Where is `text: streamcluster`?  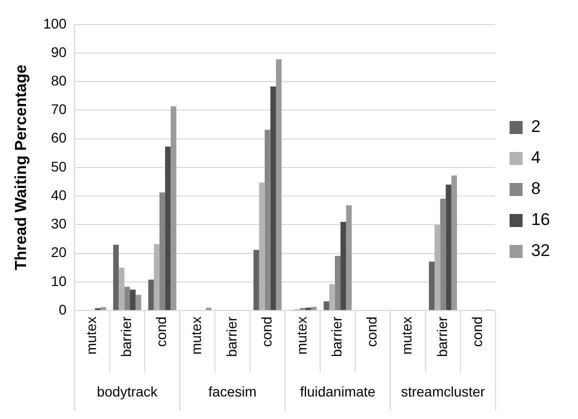 text: streamcluster is located at coordinates (443, 391).